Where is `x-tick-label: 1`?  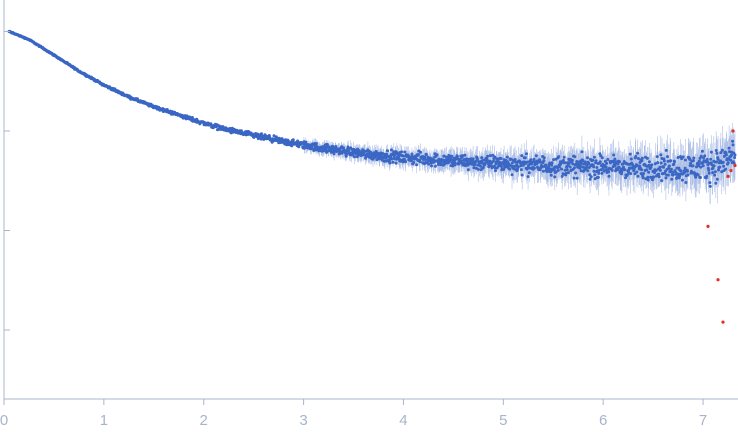 x-tick-label: 1 is located at coordinates (104, 420).